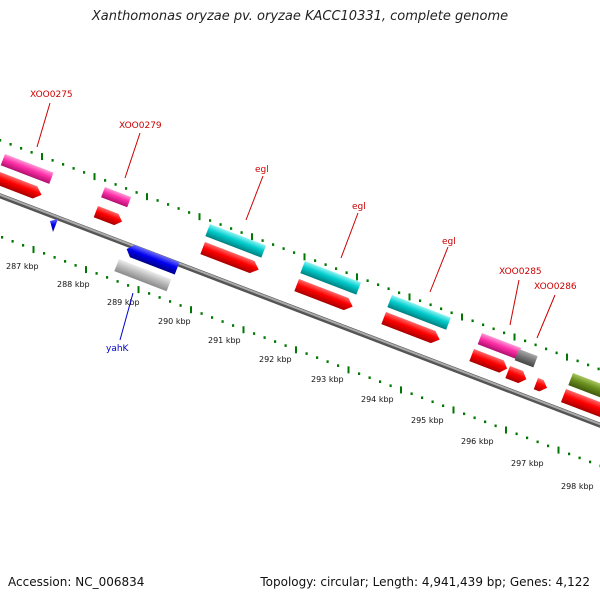 This screenshot has height=600, width=600. What do you see at coordinates (359, 207) in the screenshot?
I see `label-egl-2: egl` at bounding box center [359, 207].